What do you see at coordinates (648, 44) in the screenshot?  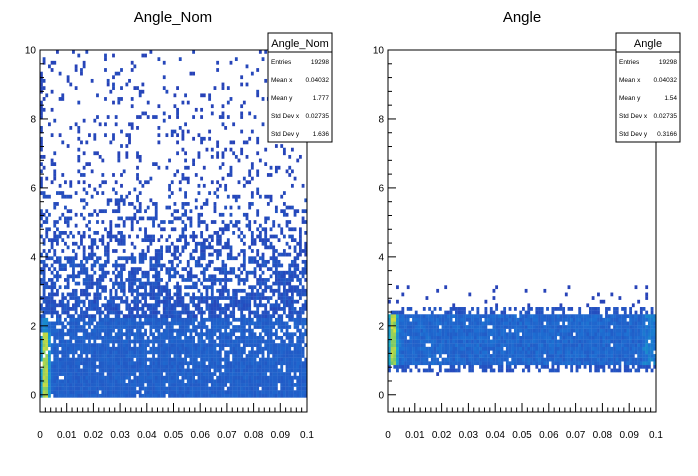 I see `stats-box-title: Angle` at bounding box center [648, 44].